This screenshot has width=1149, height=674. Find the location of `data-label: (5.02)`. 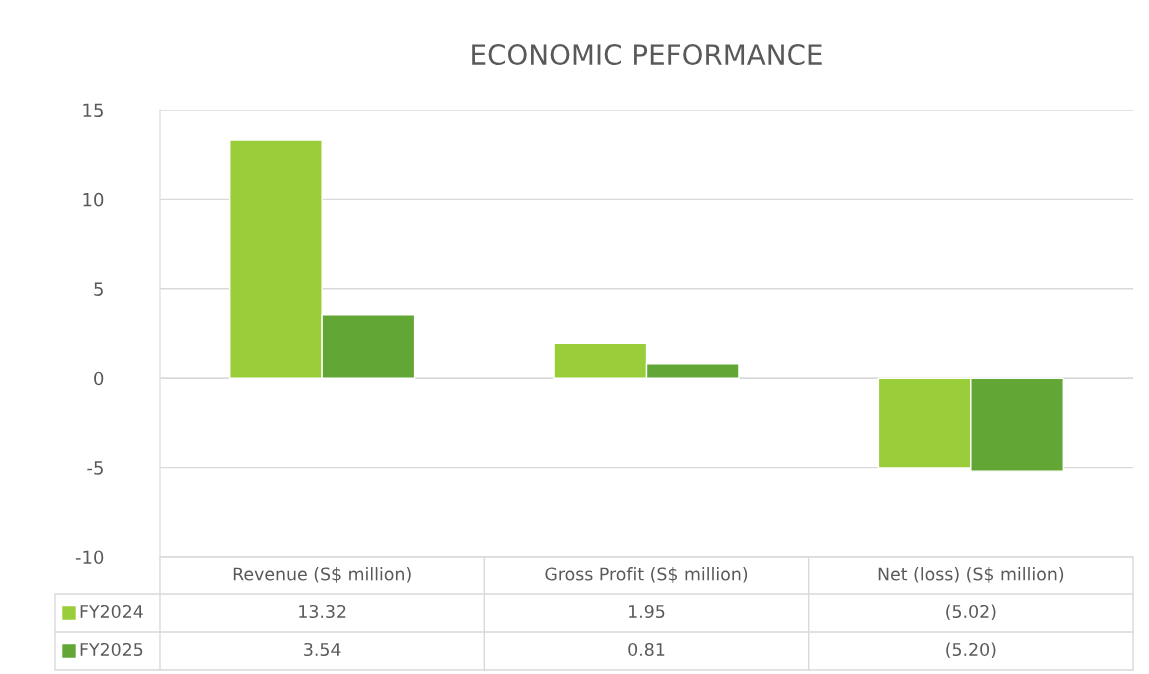

data-label: (5.02) is located at coordinates (971, 612).